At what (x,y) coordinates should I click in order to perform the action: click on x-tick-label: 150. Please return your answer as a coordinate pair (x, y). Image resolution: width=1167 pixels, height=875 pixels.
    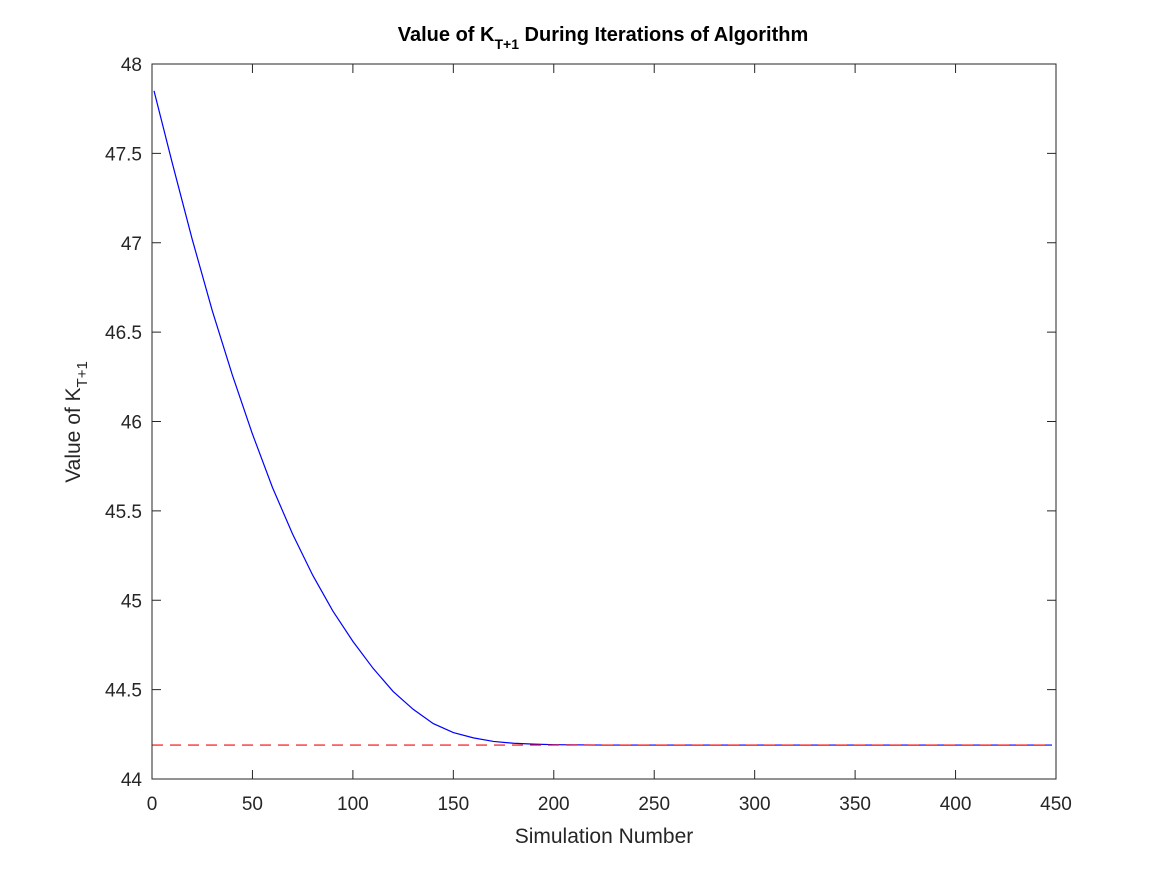
    Looking at the image, I should click on (453, 804).